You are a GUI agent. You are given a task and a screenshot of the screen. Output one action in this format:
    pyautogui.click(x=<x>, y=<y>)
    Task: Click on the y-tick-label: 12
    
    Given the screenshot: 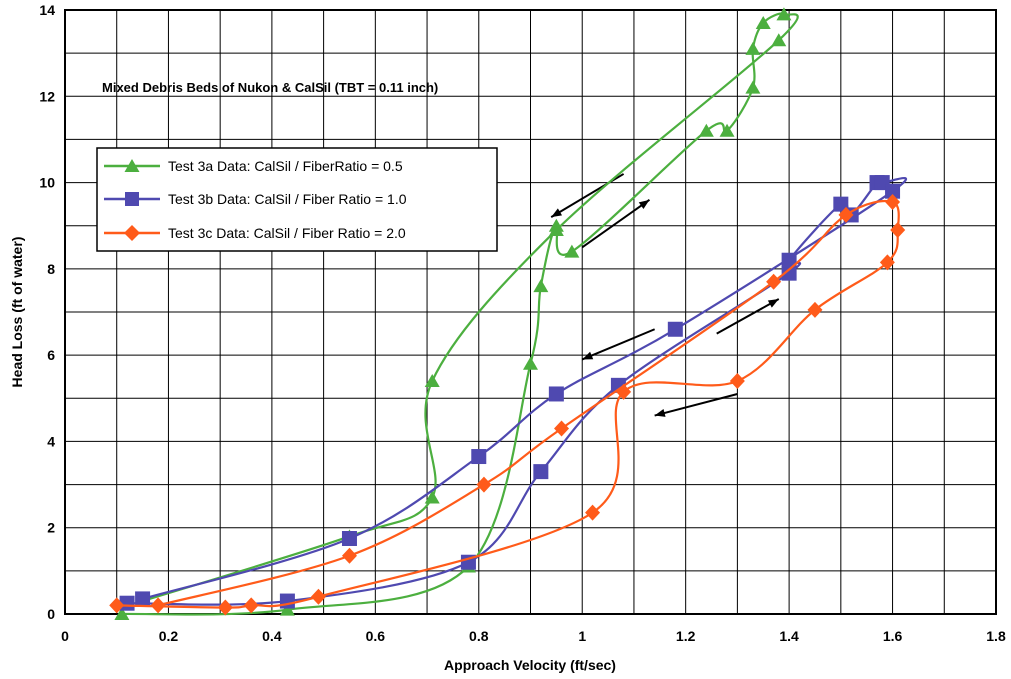 What is the action you would take?
    pyautogui.click(x=47, y=96)
    